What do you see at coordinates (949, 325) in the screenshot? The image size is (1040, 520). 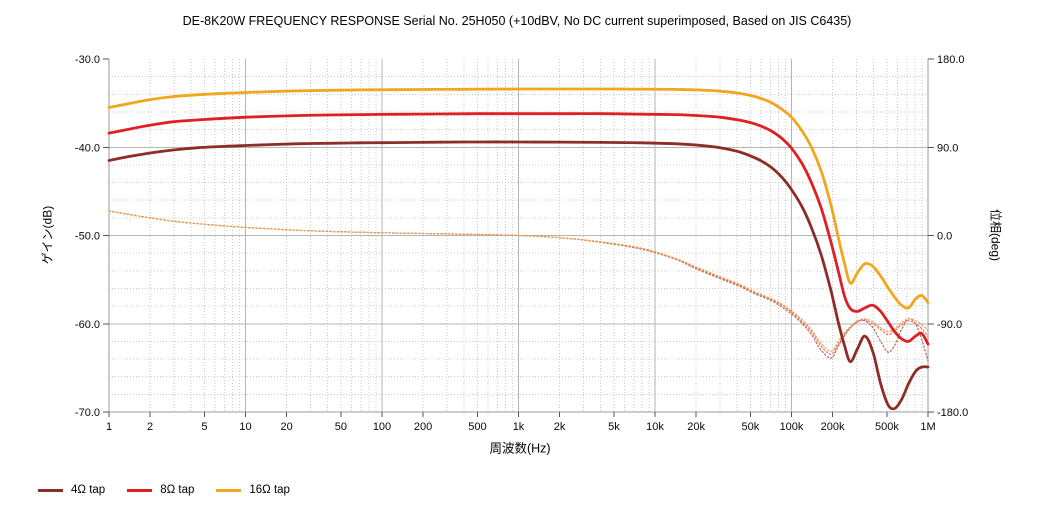 I see `y-right-tick-label: -90.0` at bounding box center [949, 325].